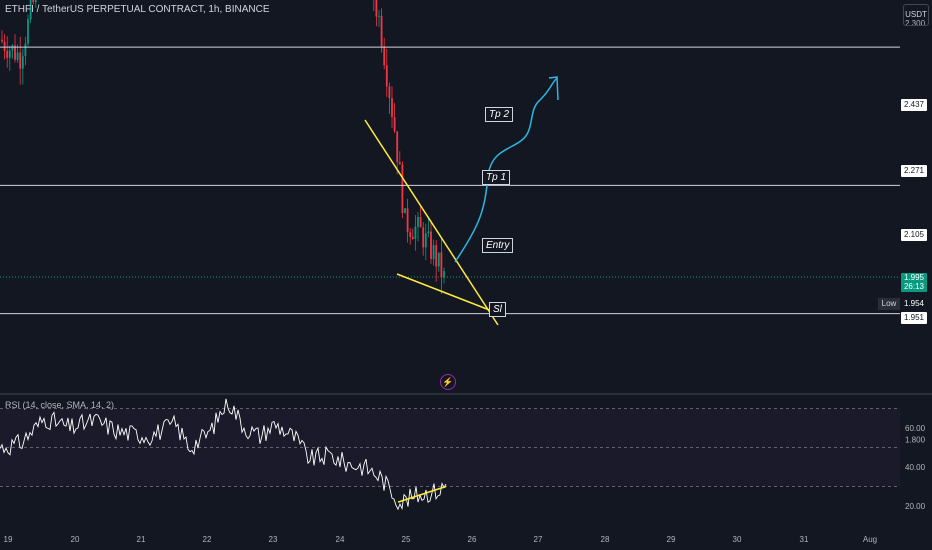 The width and height of the screenshot is (932, 550). What do you see at coordinates (915, 506) in the screenshot?
I see `rsi-tick: 20.00` at bounding box center [915, 506].